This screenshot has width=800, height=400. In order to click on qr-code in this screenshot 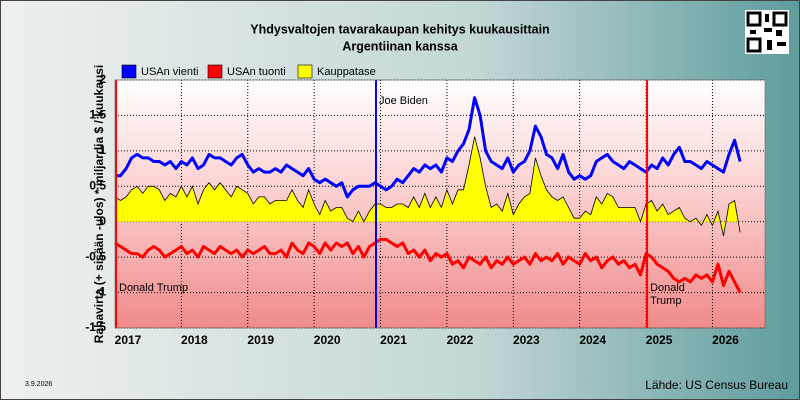, I will do `click(767, 32)`.